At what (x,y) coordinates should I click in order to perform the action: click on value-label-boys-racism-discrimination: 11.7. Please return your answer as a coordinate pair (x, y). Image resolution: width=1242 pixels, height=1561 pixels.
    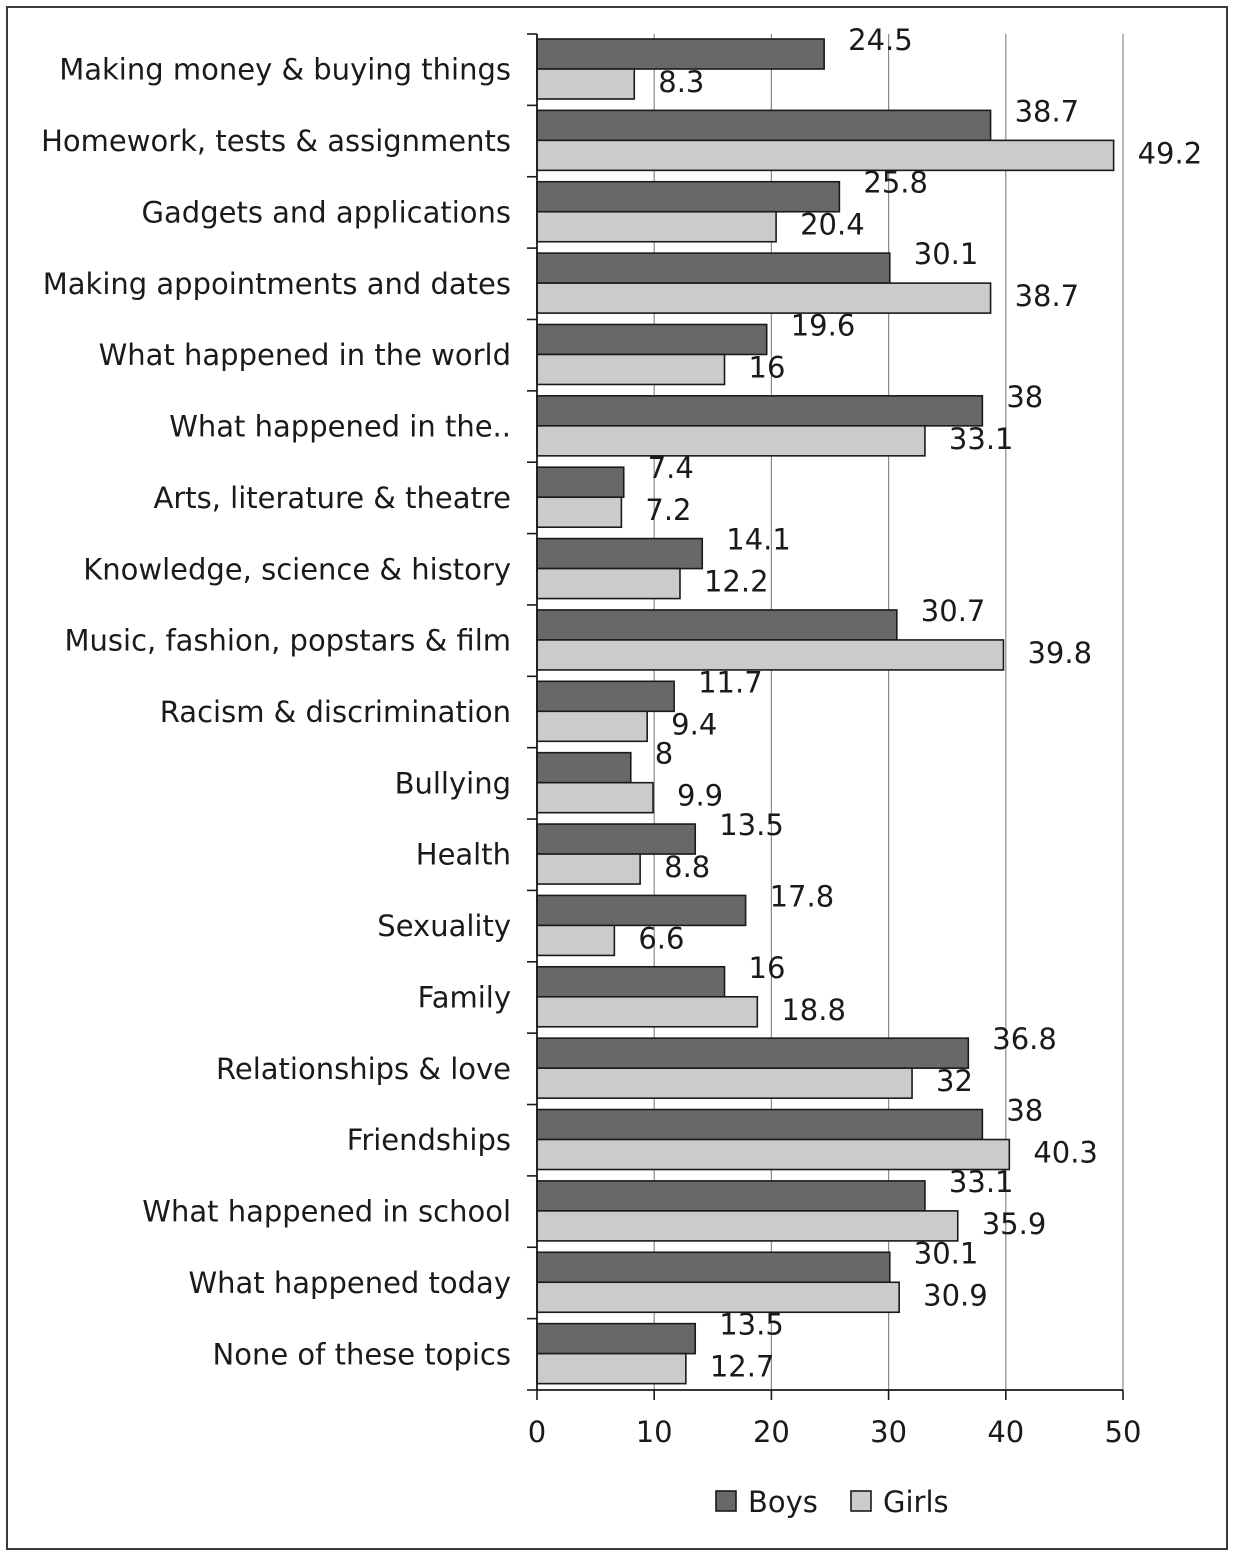
    Looking at the image, I should click on (730, 682).